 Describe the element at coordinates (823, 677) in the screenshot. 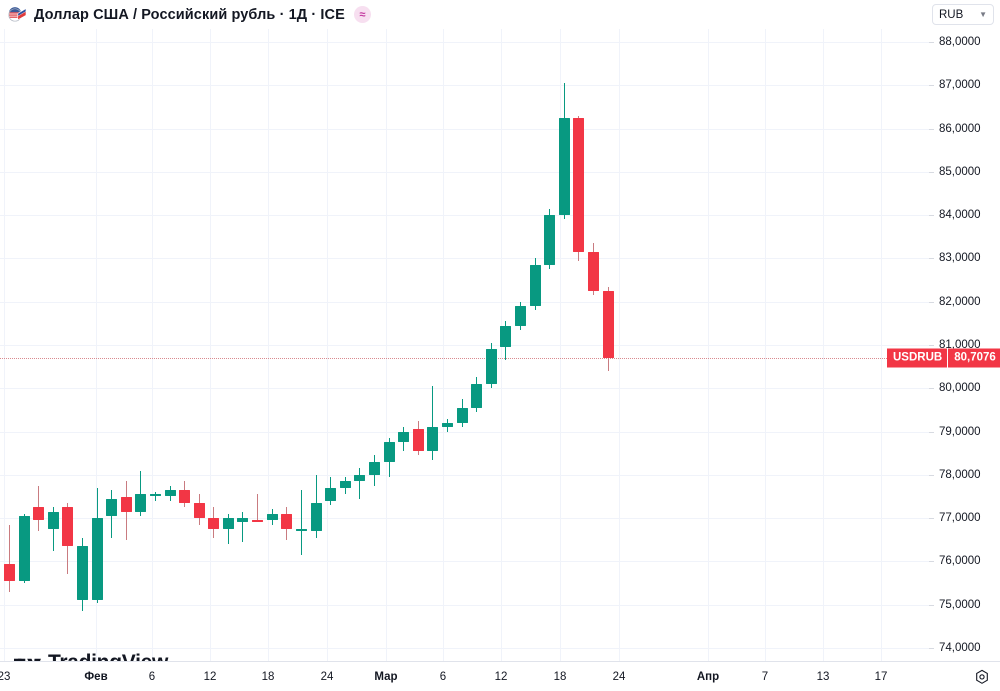

I see `time-tick-label: 13` at that location.